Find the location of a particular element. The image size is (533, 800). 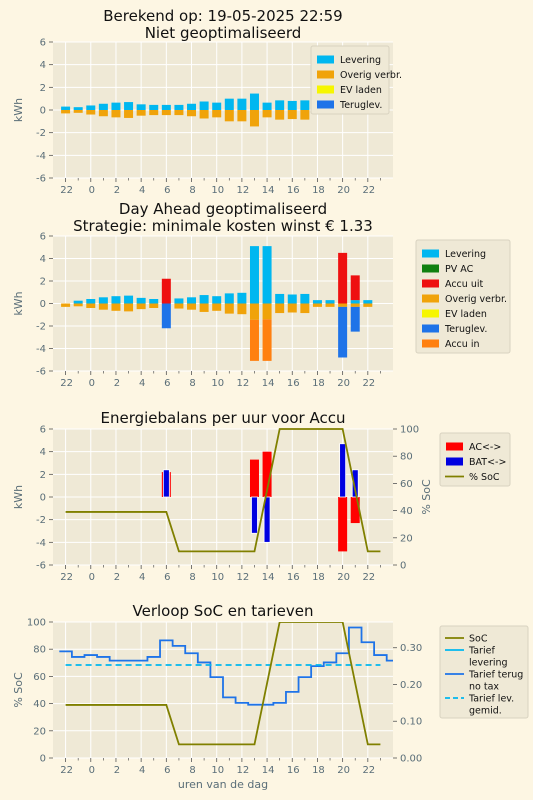

legend-label-line: Teruglev. is located at coordinates (360, 105).